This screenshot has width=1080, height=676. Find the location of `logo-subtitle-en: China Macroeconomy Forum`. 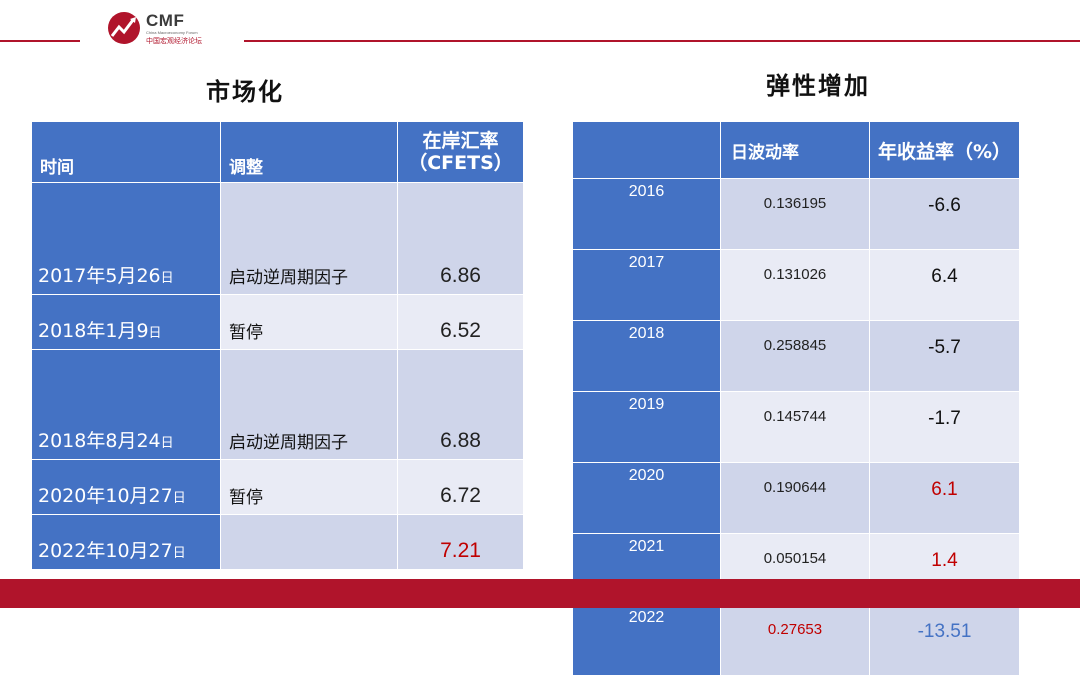

logo-subtitle-en: China Macroeconomy Forum is located at coordinates (172, 32).